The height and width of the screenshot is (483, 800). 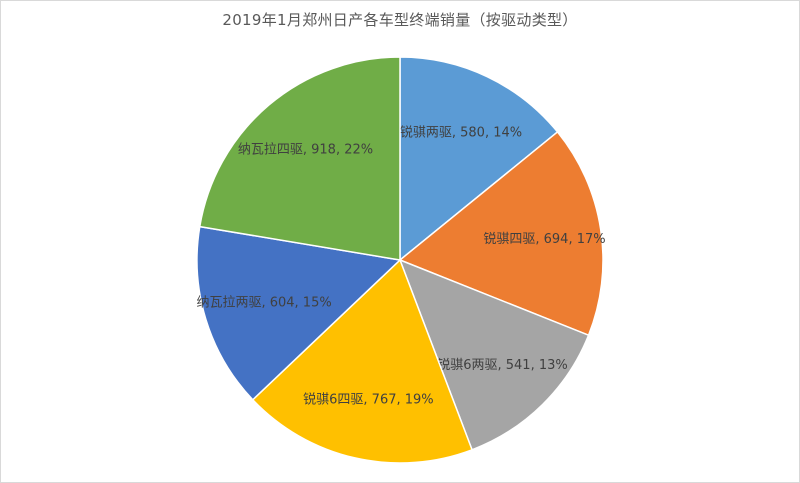 What do you see at coordinates (400, 20) in the screenshot?
I see `chart-title: 2019年1月郑州日产各车型终端销量（按驱动类型）` at bounding box center [400, 20].